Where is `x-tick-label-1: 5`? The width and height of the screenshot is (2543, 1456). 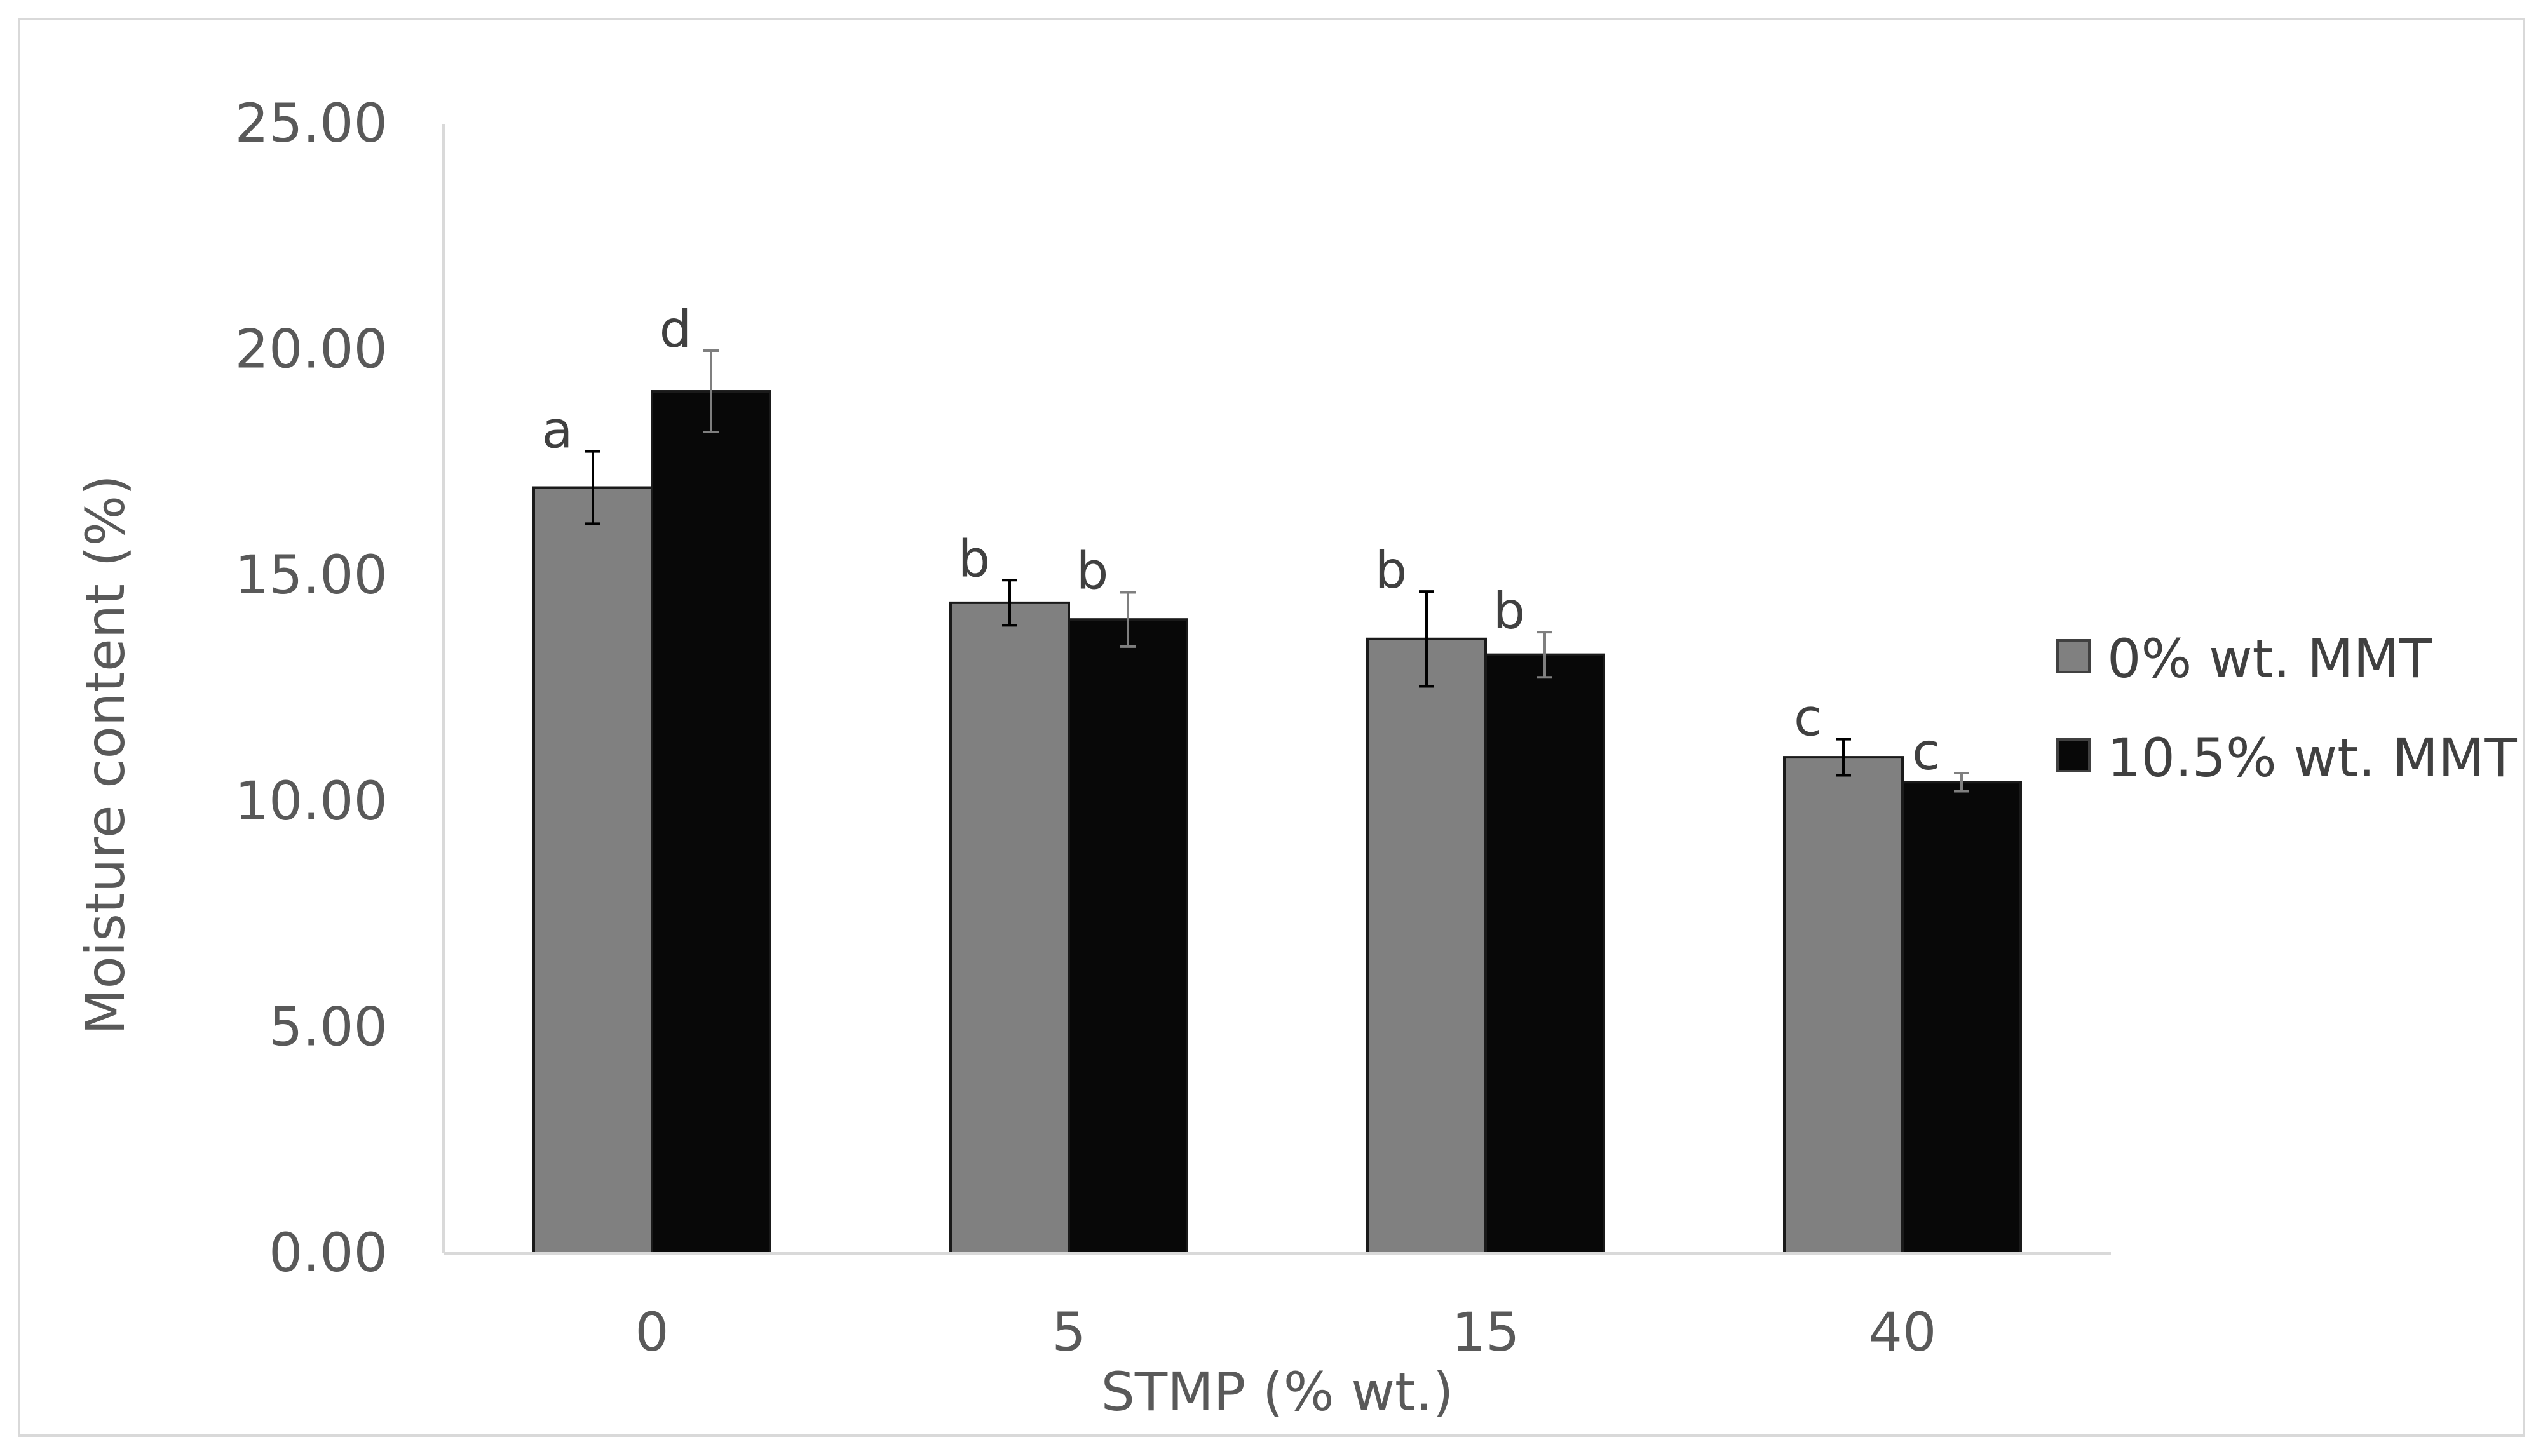 x-tick-label-1: 5 is located at coordinates (1068, 1332).